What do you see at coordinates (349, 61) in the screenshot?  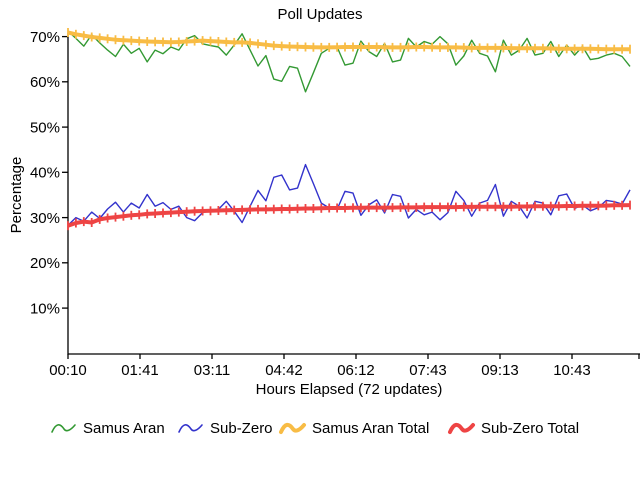 I see `series-samus-aran-line` at bounding box center [349, 61].